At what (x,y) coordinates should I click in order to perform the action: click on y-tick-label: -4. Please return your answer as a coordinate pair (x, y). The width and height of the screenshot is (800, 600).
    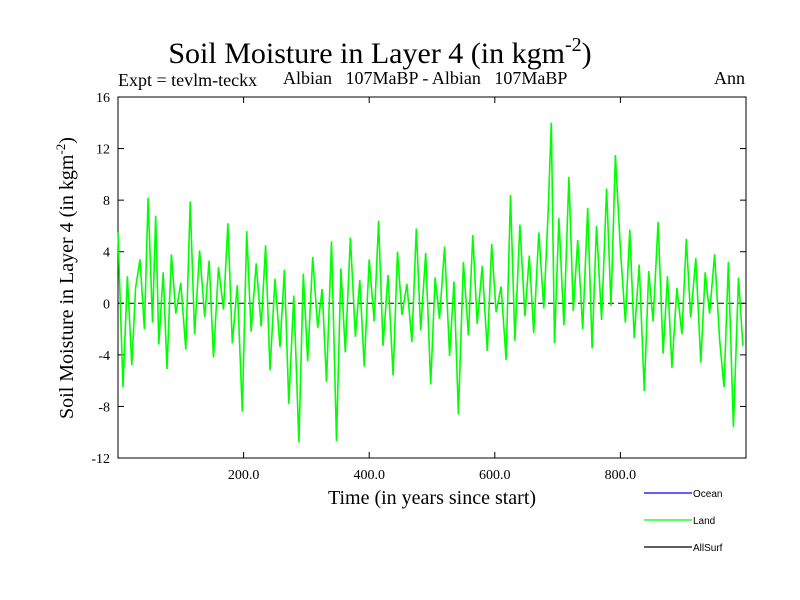
    Looking at the image, I should click on (104, 356).